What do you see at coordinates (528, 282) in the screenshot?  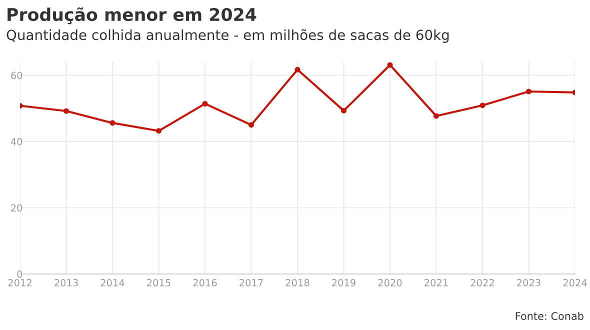 I see `x-tick-label: 2023` at bounding box center [528, 282].